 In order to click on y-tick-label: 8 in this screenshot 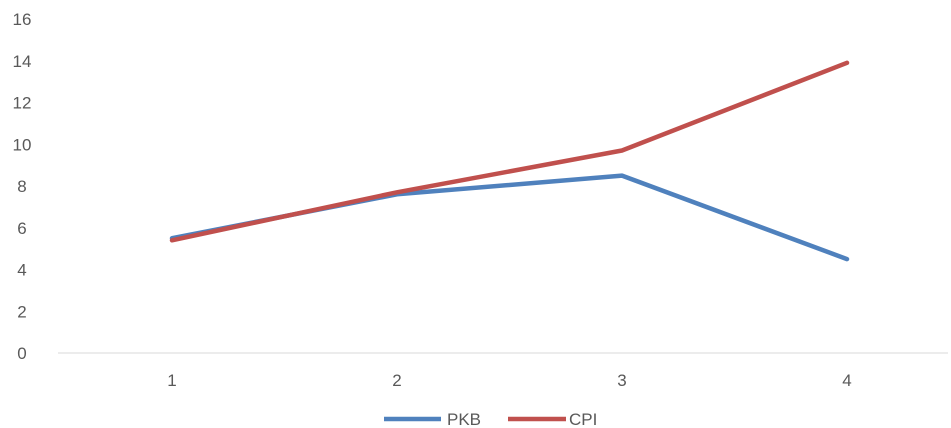, I will do `click(21, 186)`.